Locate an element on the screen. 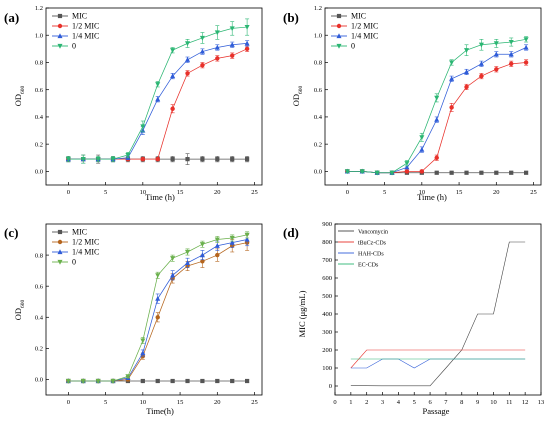 The height and width of the screenshot is (425, 550). y-axis-label-c-sub: 600 is located at coordinates (23, 303).